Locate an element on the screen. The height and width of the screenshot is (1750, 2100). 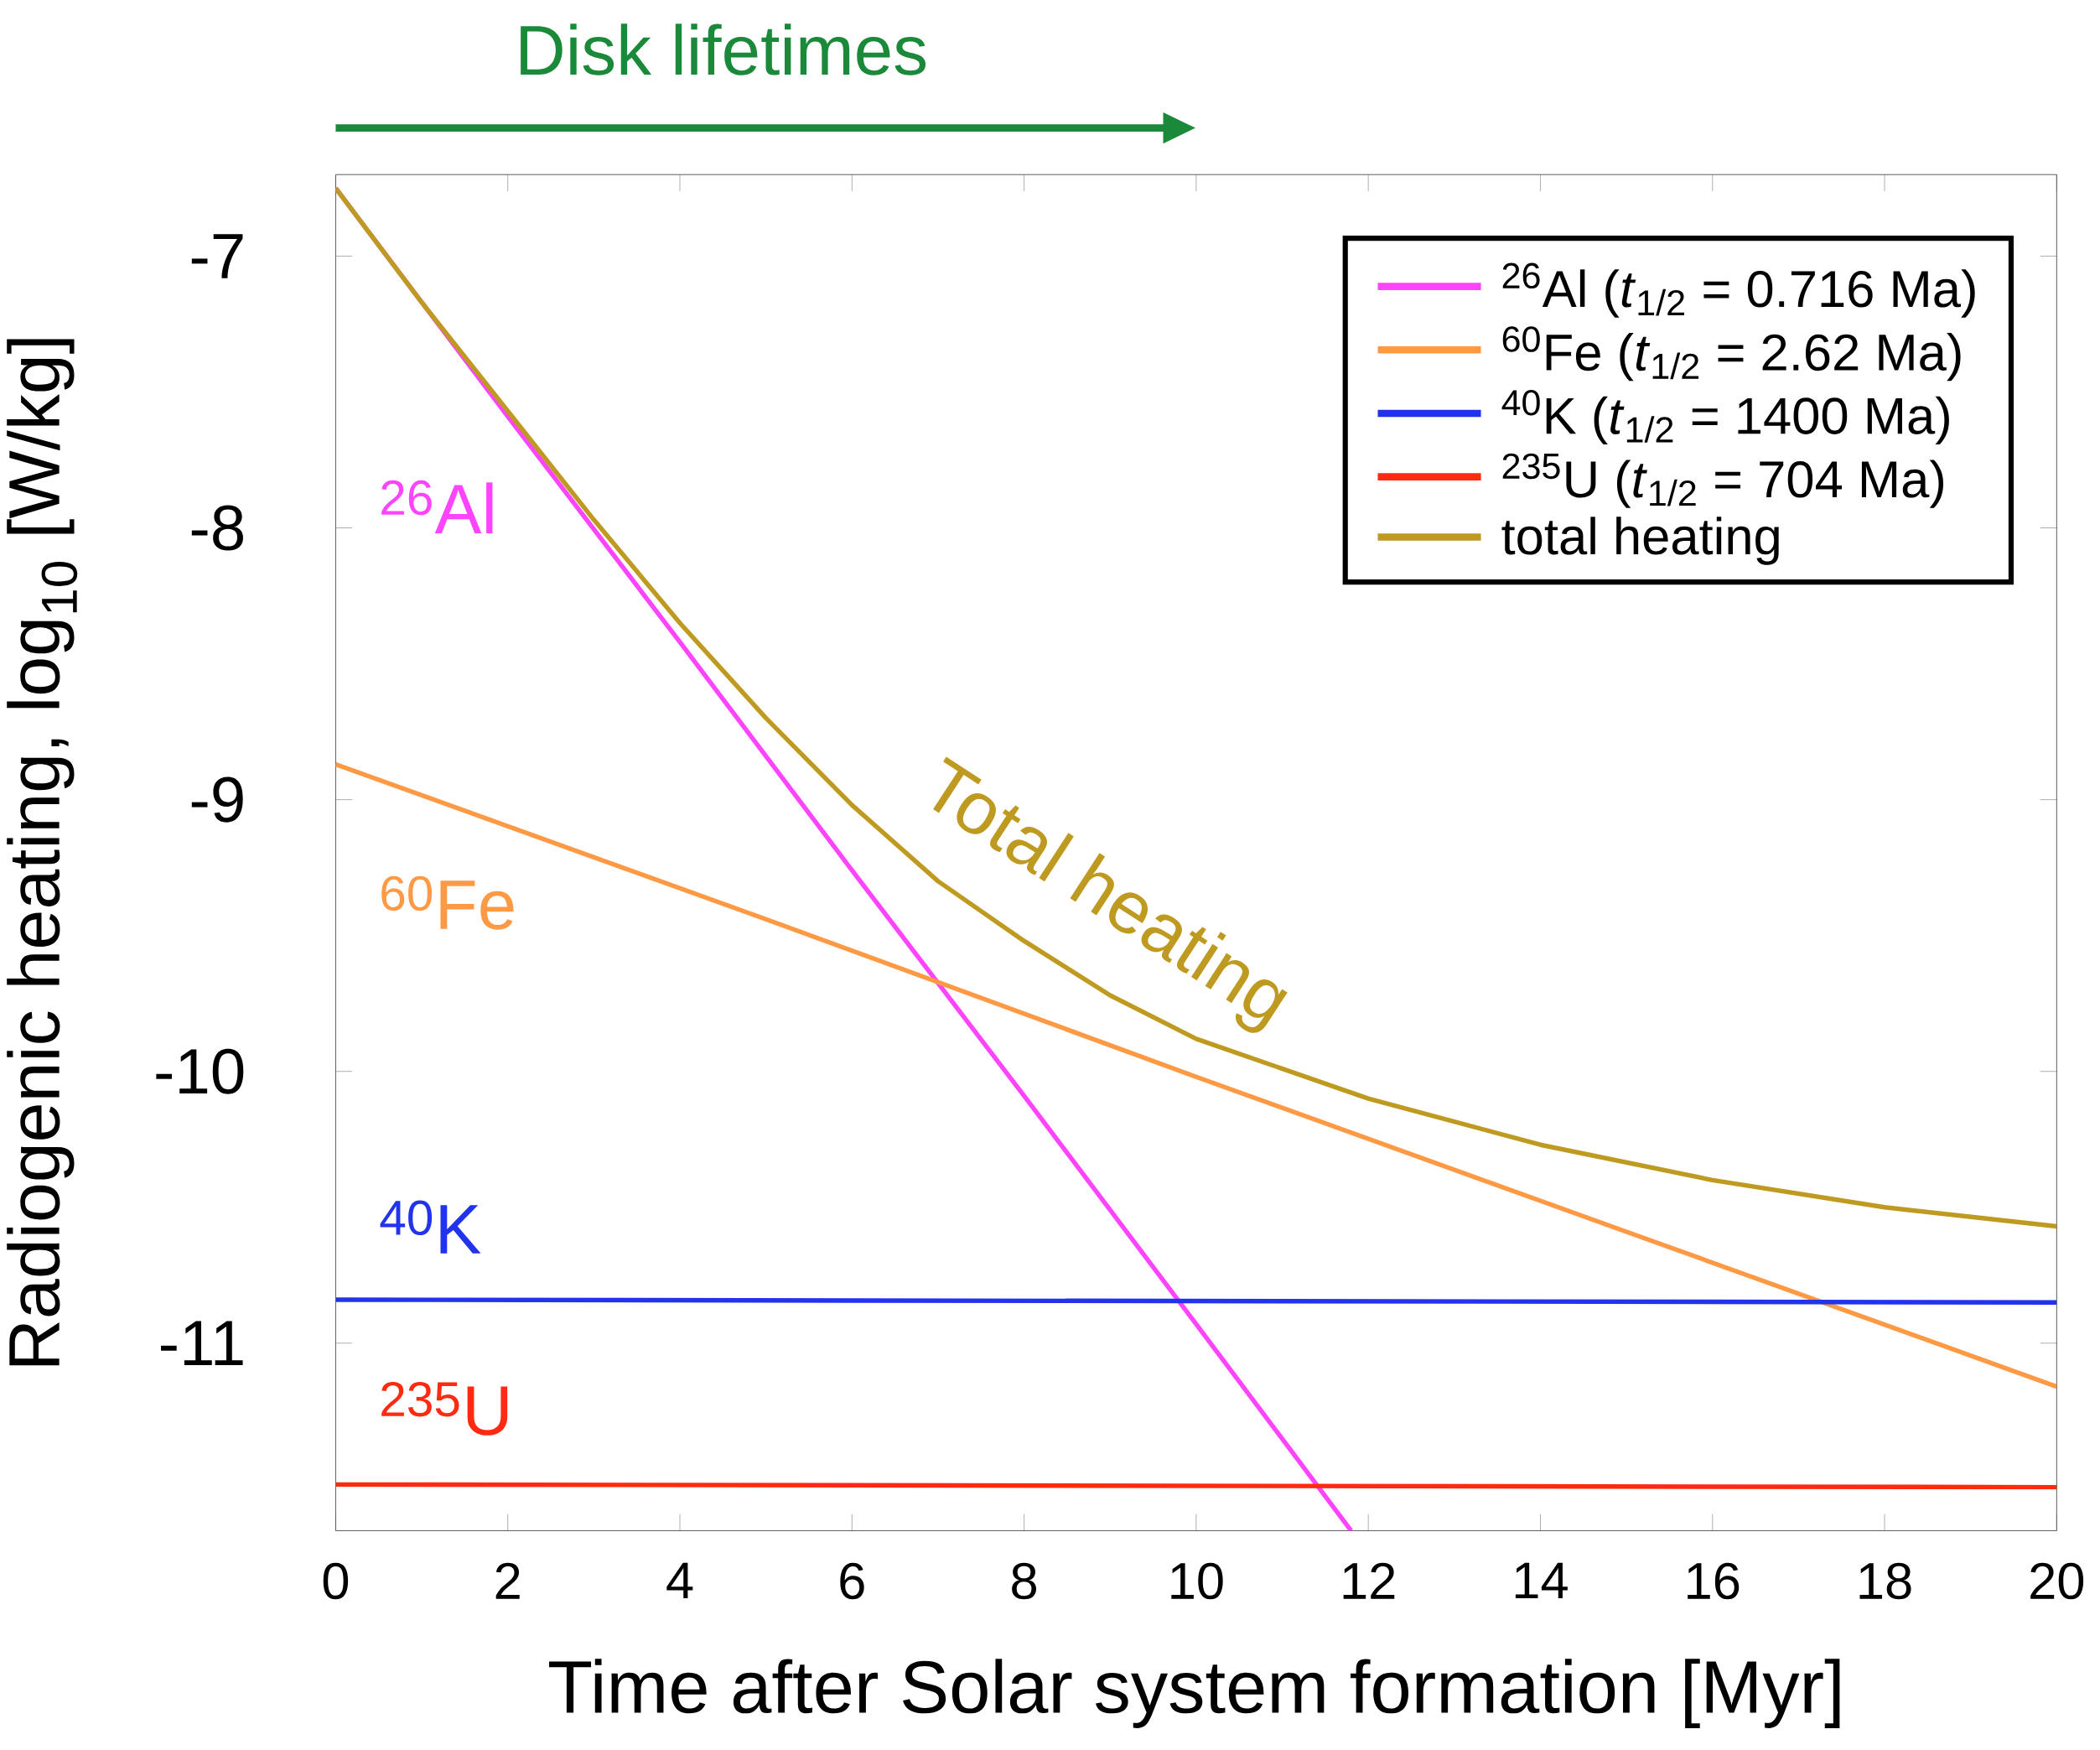
y-tick-label: -8 is located at coordinates (217, 528).